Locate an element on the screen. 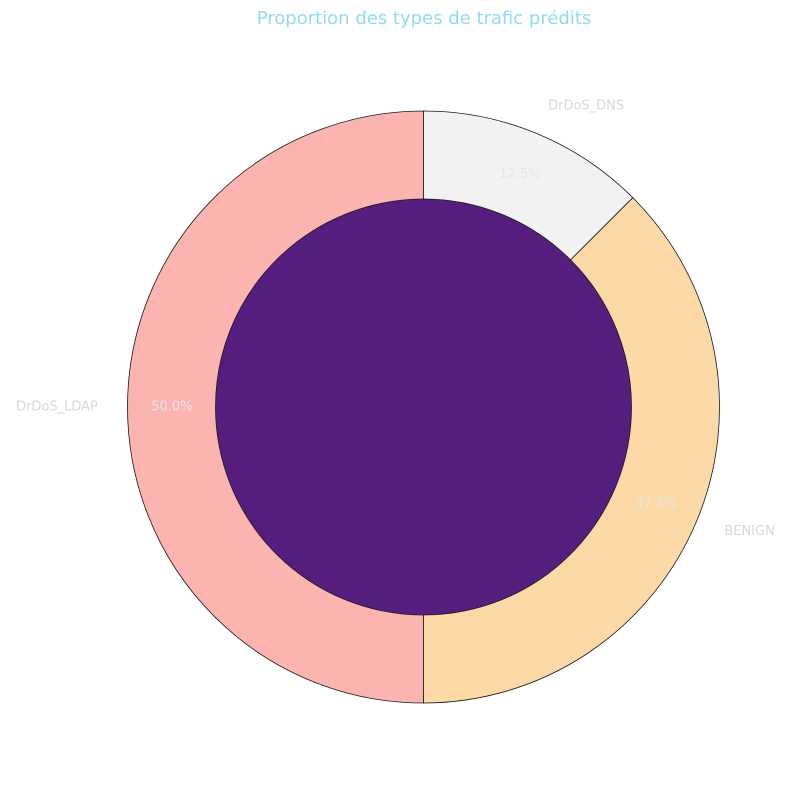 The height and width of the screenshot is (790, 788). percent-label-drdos-dns: 12.5% is located at coordinates (519, 174).